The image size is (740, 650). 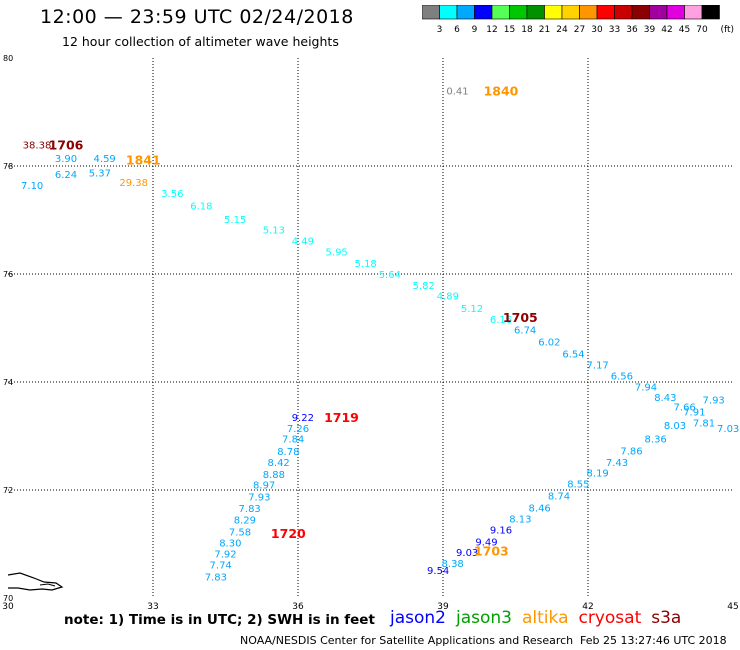 I want to click on wave-height-value: 7.17, so click(x=598, y=366).